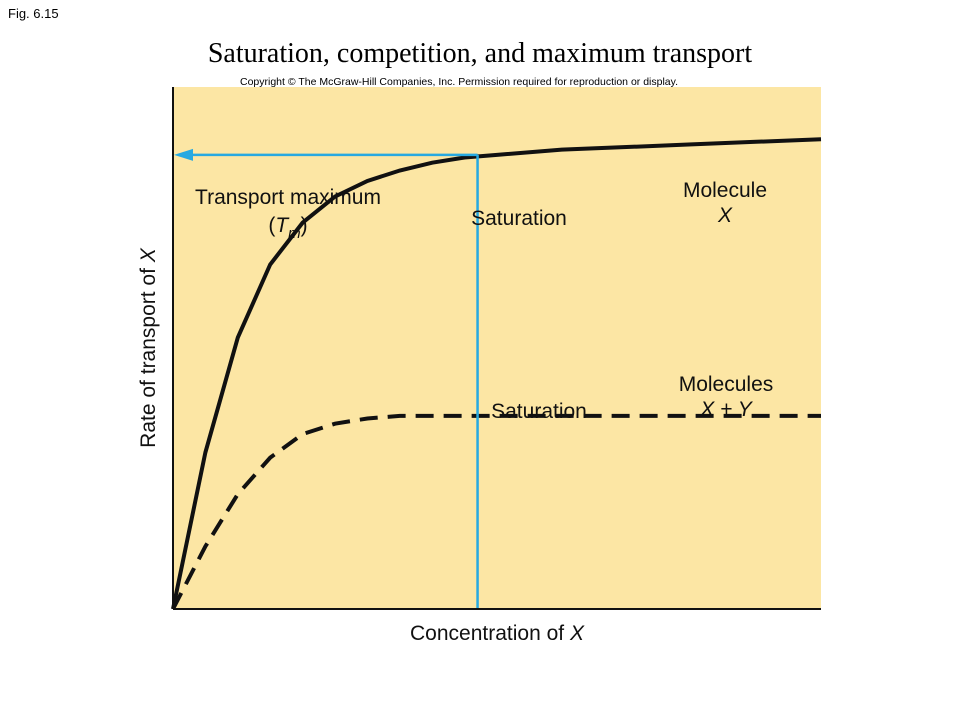  Describe the element at coordinates (519, 218) in the screenshot. I see `saturation-label-upper: Saturation` at that location.